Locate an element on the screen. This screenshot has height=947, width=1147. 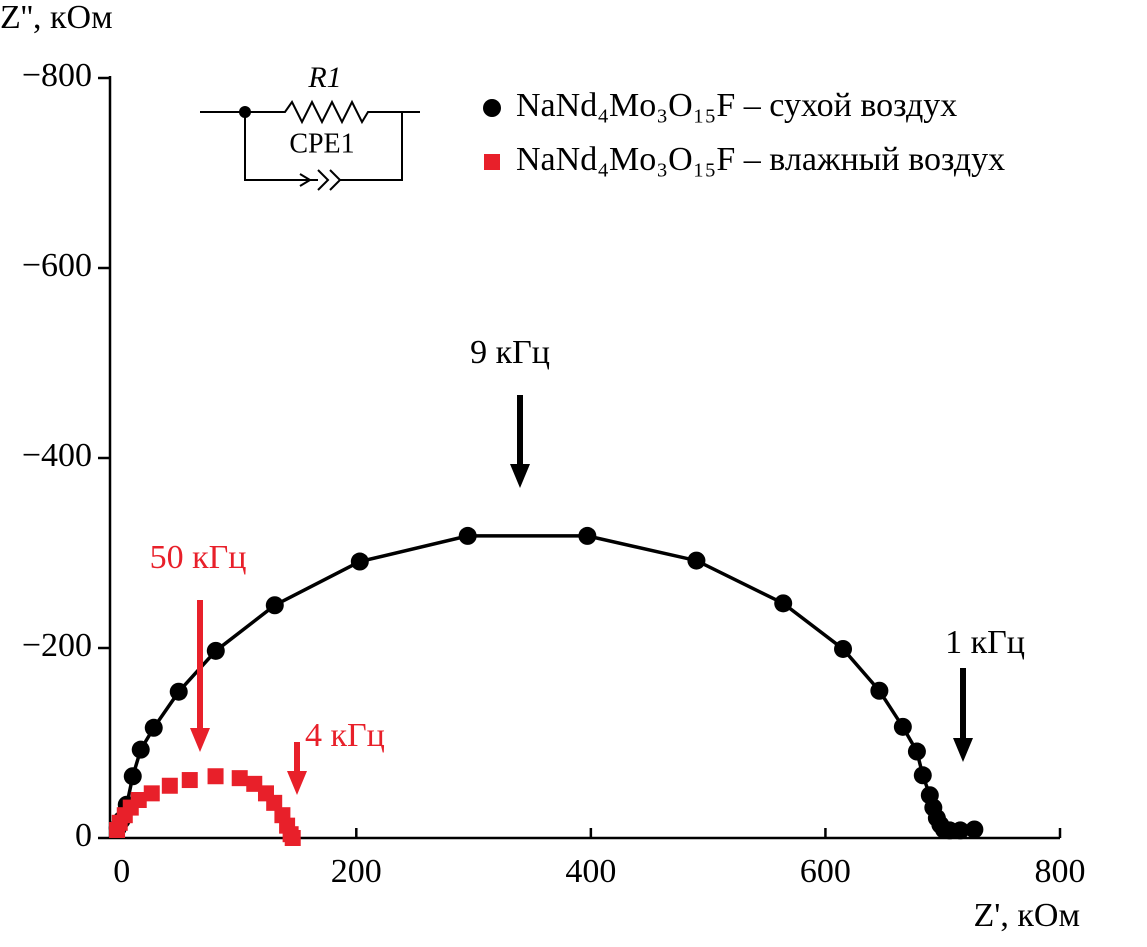
circuit: R1 CPE1 is located at coordinates (310, 126).